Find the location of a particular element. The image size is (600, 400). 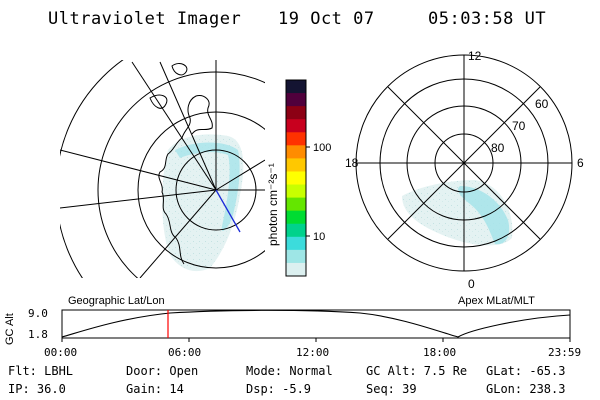

colorbar-tick-10: 10 is located at coordinates (319, 237).